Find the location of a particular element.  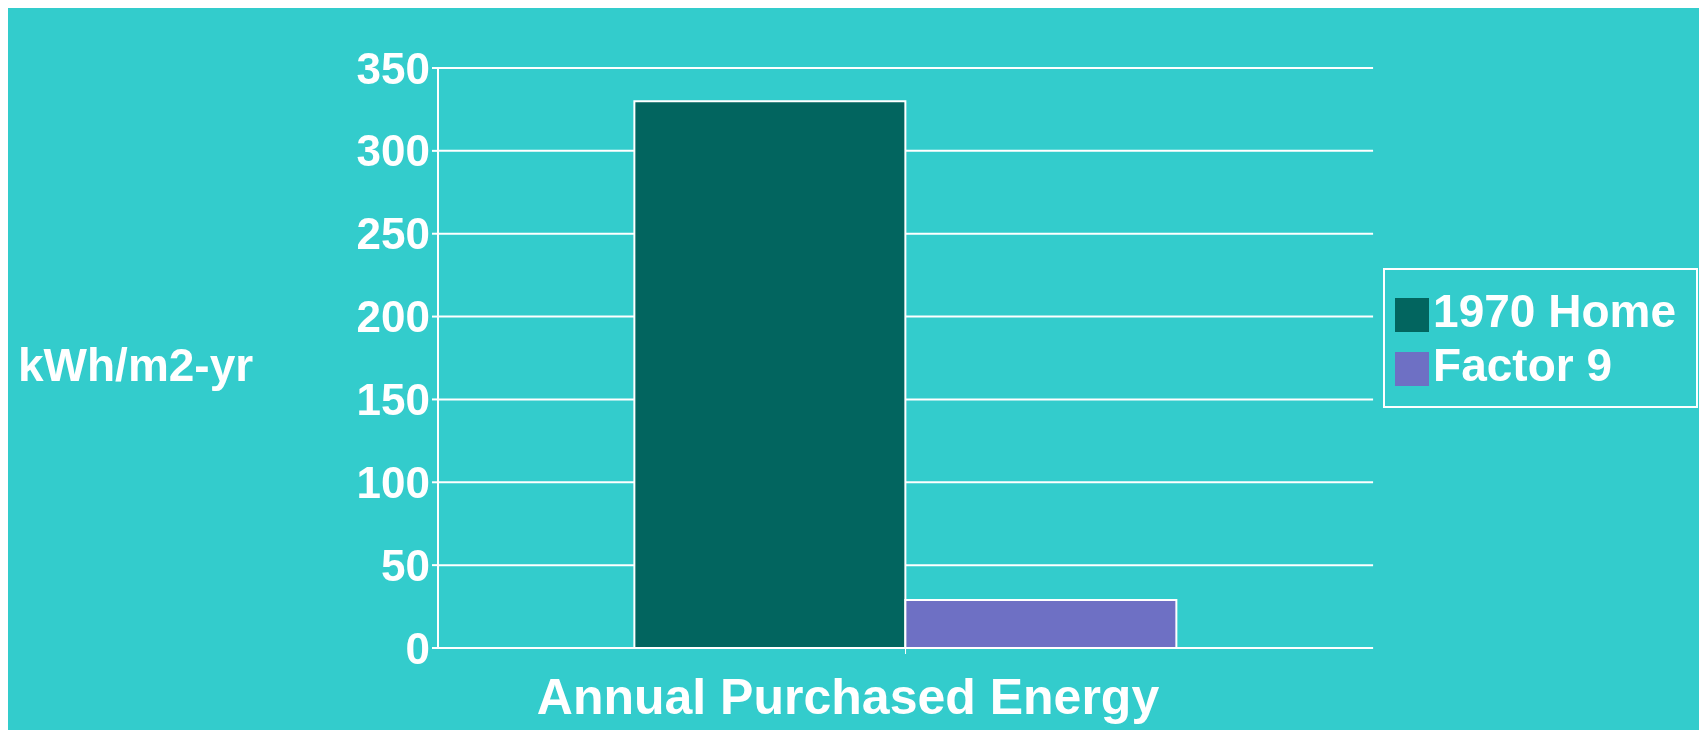

y-tick-label: 250 is located at coordinates (393, 234).